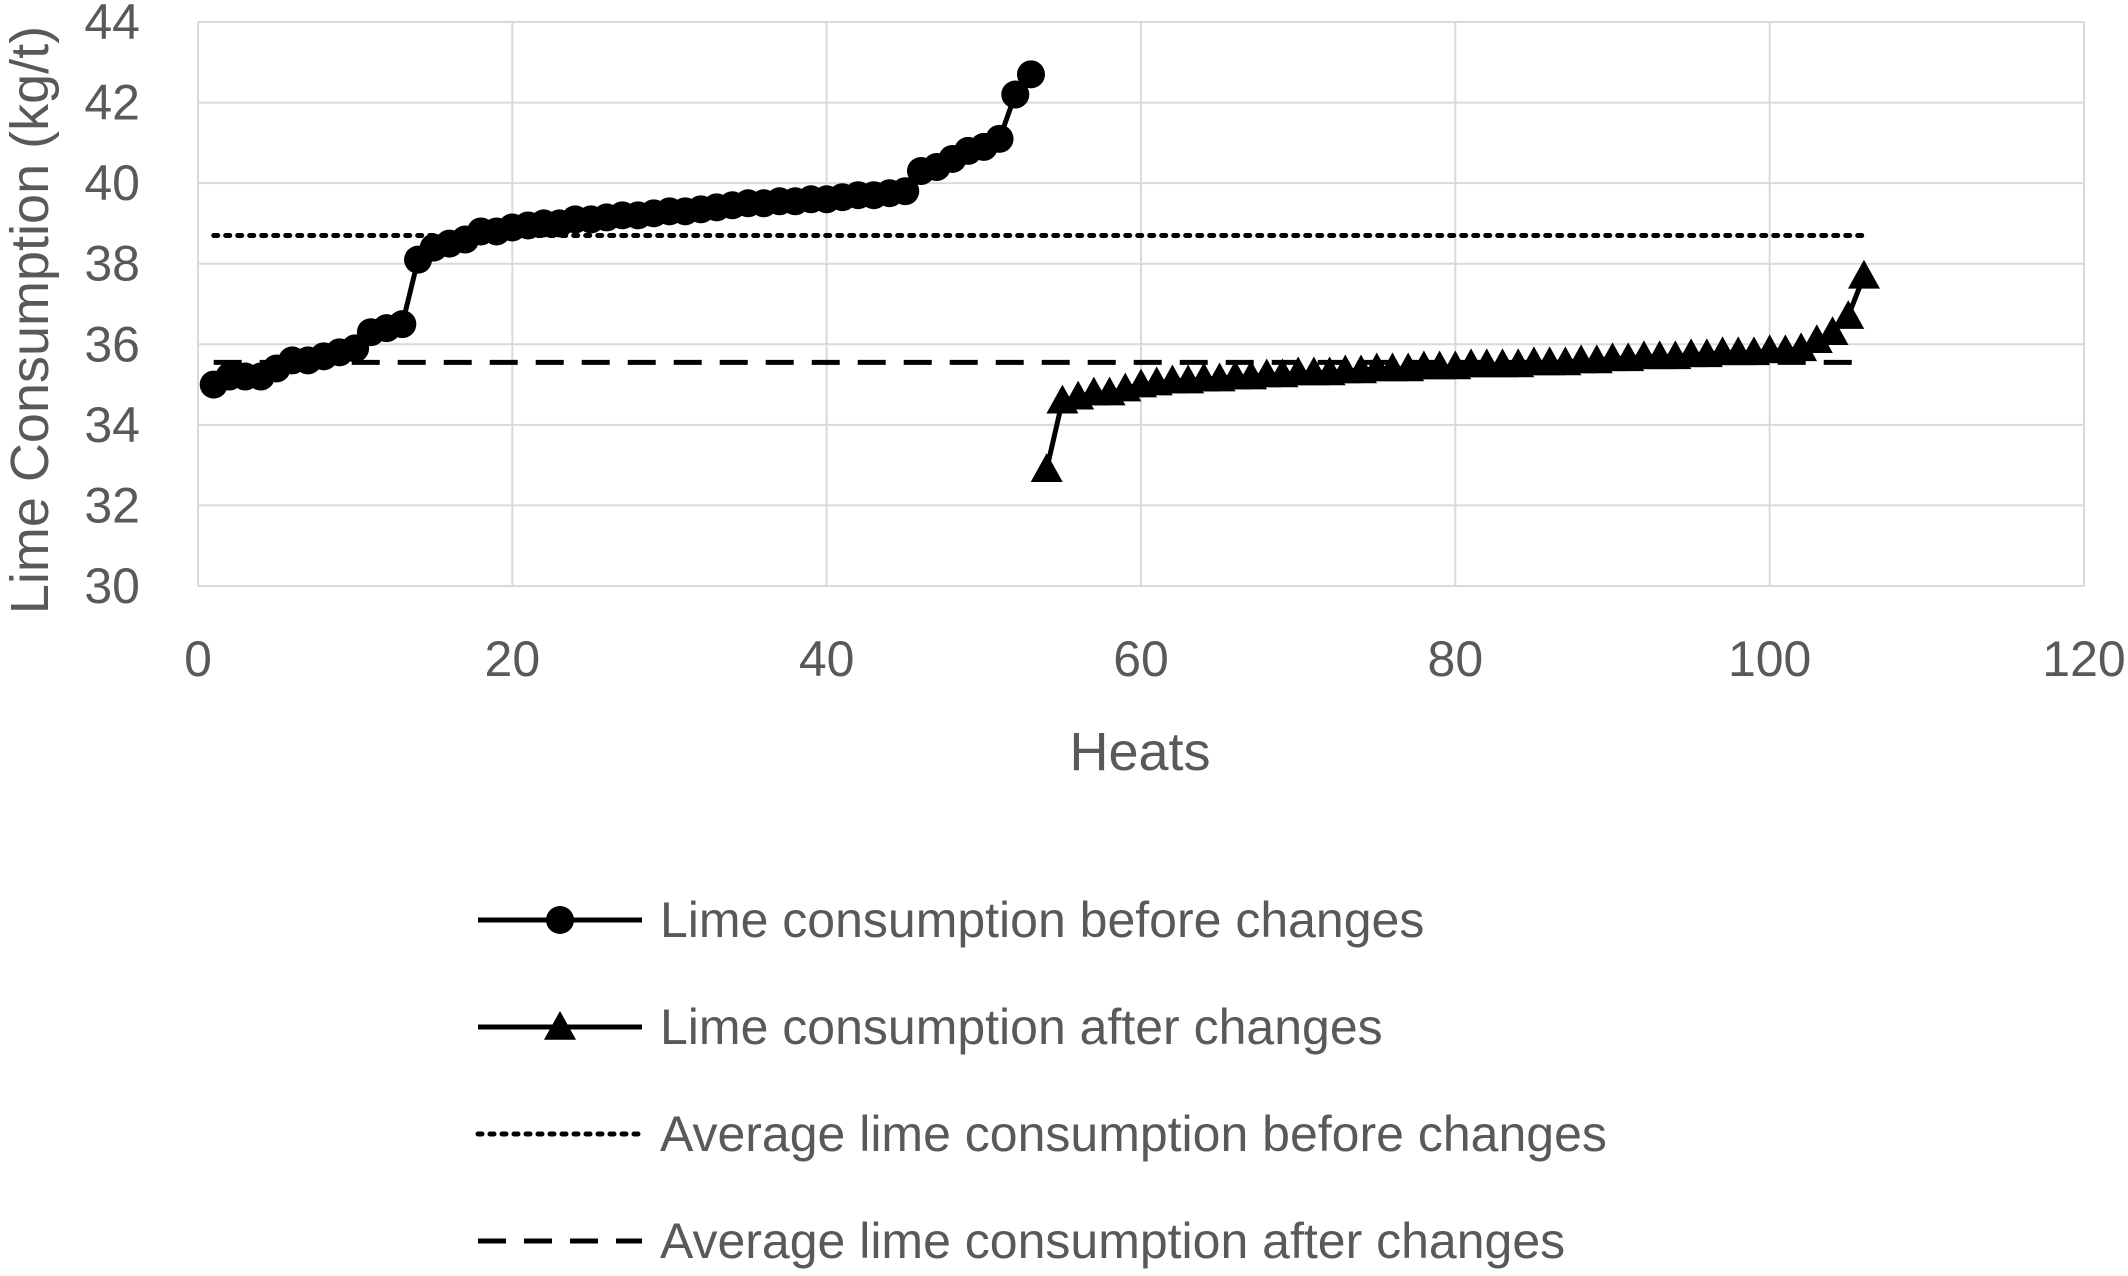 The width and height of the screenshot is (2128, 1276). Describe the element at coordinates (1133, 1134) in the screenshot. I see `legend-label: Average lime consumption before changes` at that location.